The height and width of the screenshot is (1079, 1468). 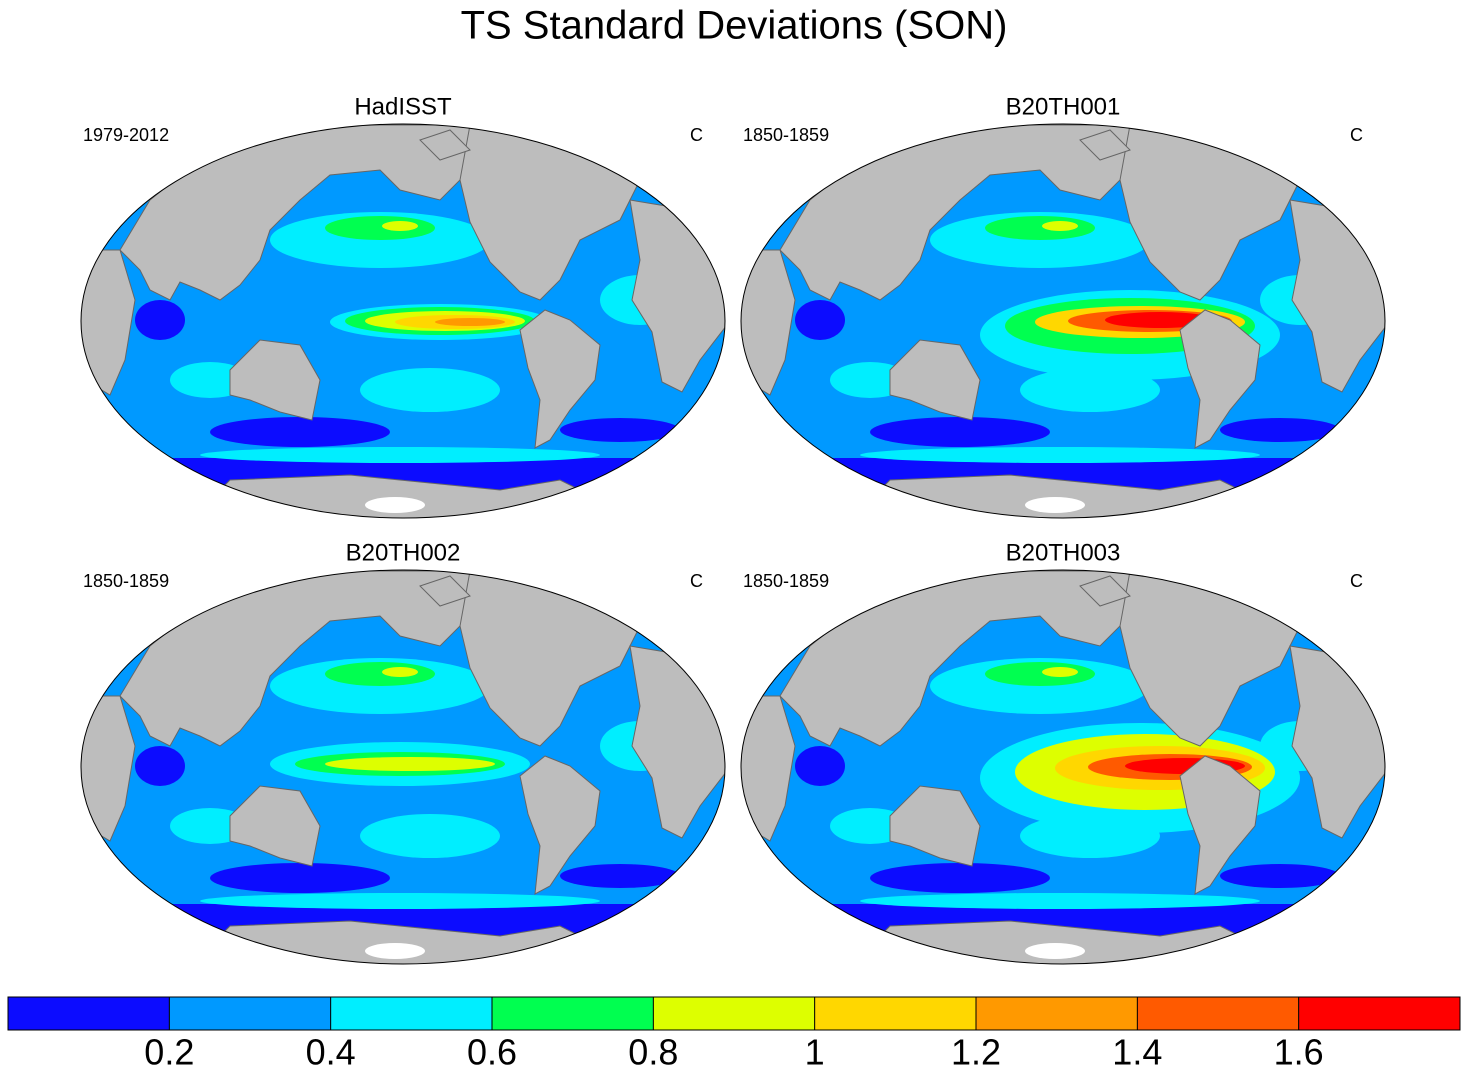 What do you see at coordinates (976, 1052) in the screenshot?
I see `colorbar-tick-label: 1.2` at bounding box center [976, 1052].